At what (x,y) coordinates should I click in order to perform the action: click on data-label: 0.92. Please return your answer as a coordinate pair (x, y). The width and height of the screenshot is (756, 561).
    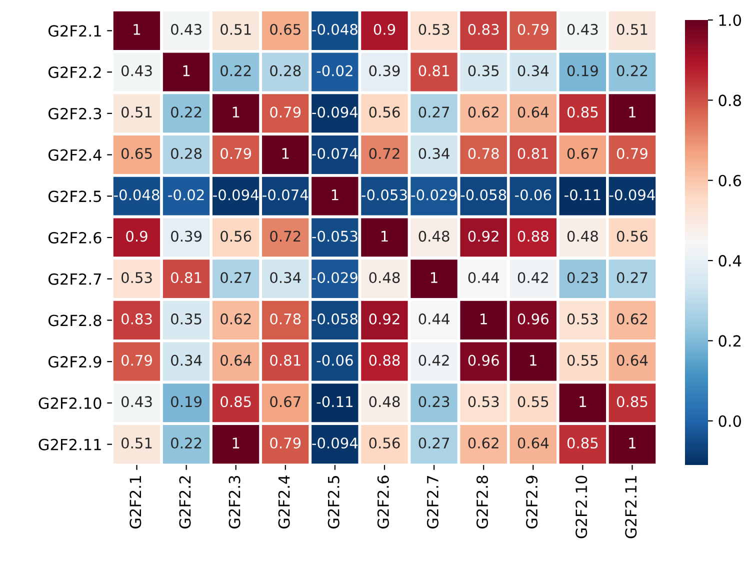
    Looking at the image, I should click on (483, 236).